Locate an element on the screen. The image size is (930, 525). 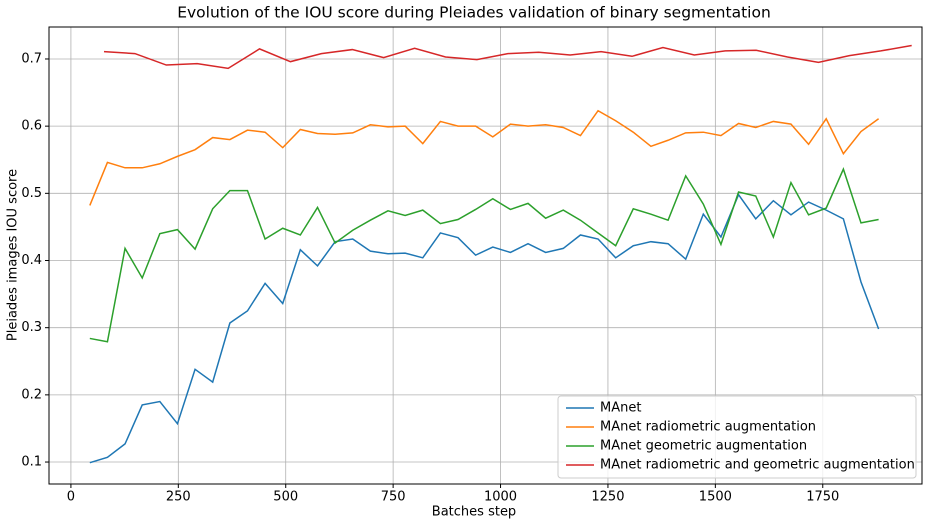
x-axis-label: Batches step is located at coordinates (474, 512).